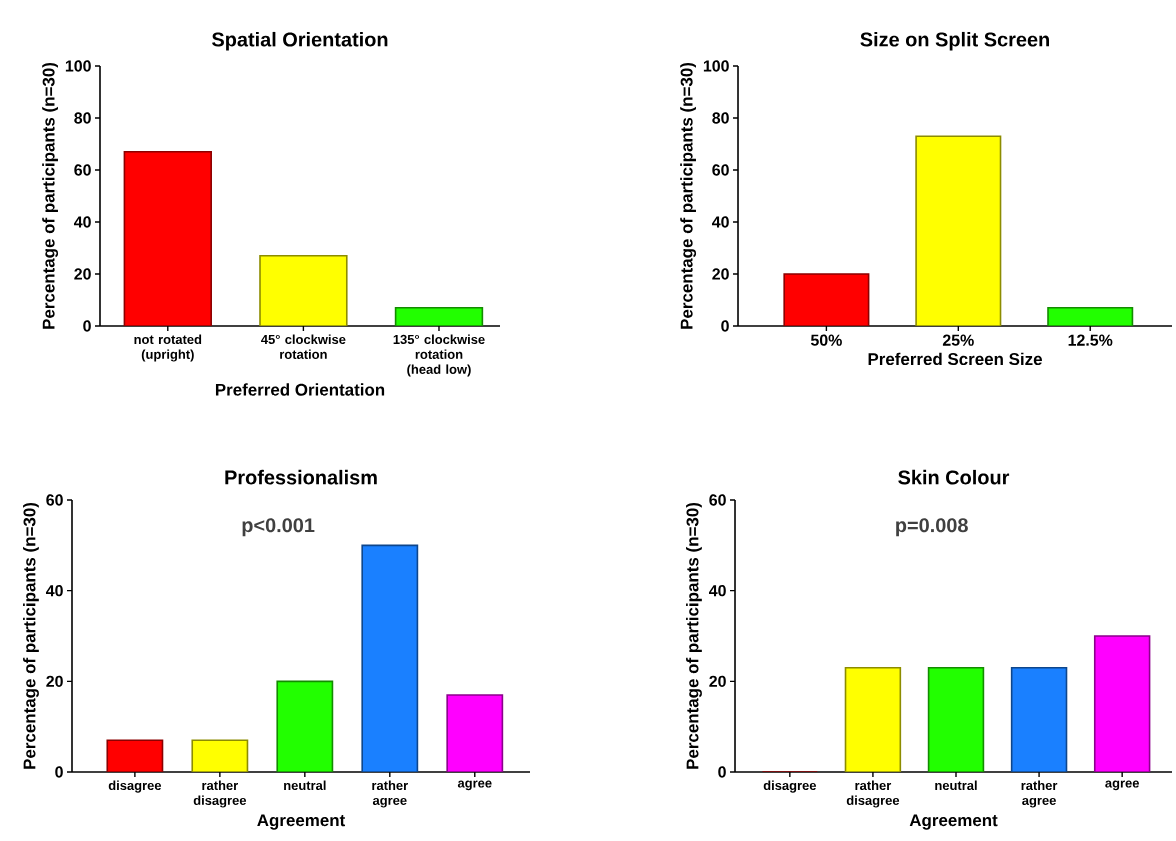  What do you see at coordinates (932, 527) in the screenshot?
I see `annotation: p=0.008` at bounding box center [932, 527].